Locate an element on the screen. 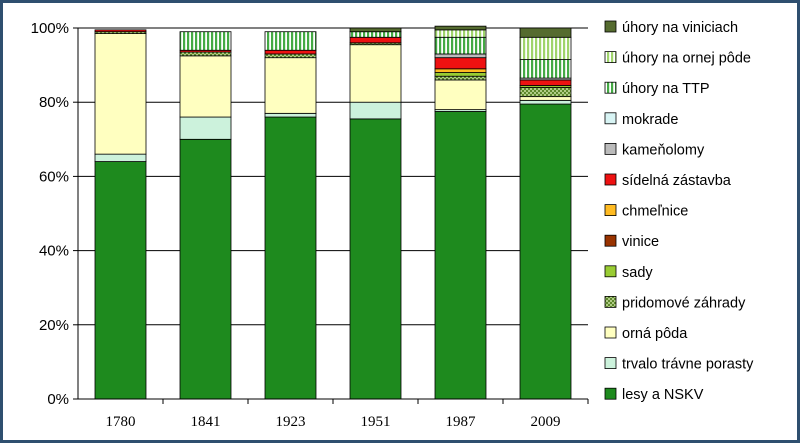 The image size is (800, 443). bar-segment-3-2009 is located at coordinates (545, 92).